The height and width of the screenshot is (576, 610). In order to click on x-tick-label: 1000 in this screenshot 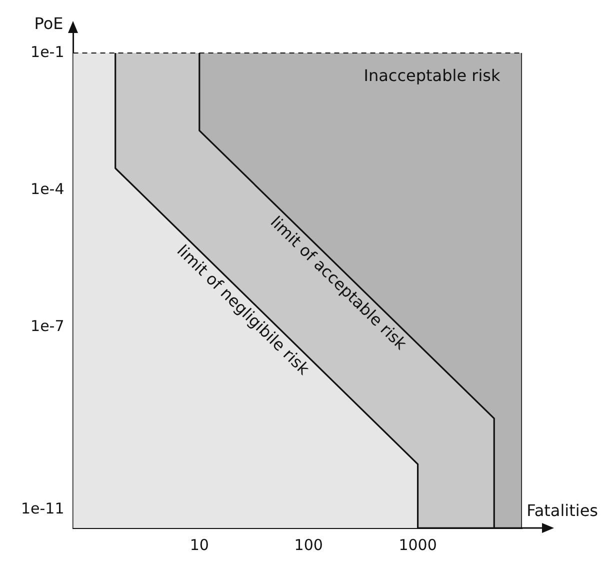, I will do `click(417, 545)`.